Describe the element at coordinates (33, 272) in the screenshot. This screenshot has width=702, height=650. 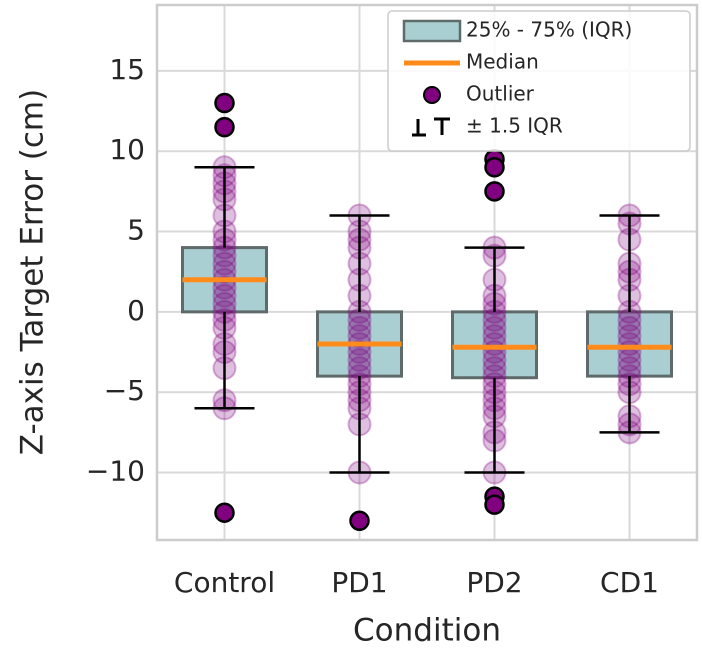
I see `y-axis-label: Z-axis Target Error (cm)` at that location.